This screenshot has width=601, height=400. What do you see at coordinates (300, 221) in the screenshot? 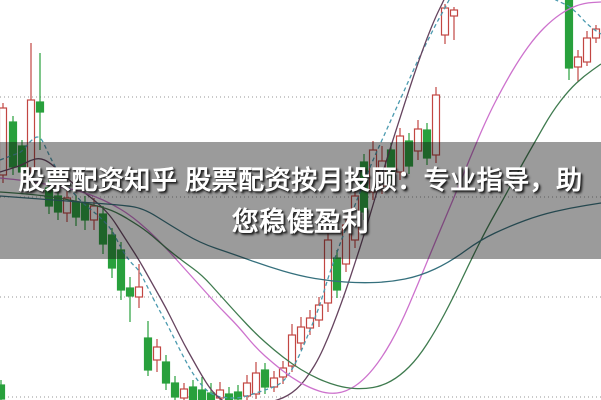
I see `headline-line-2: 您稳健盈利` at bounding box center [300, 221].